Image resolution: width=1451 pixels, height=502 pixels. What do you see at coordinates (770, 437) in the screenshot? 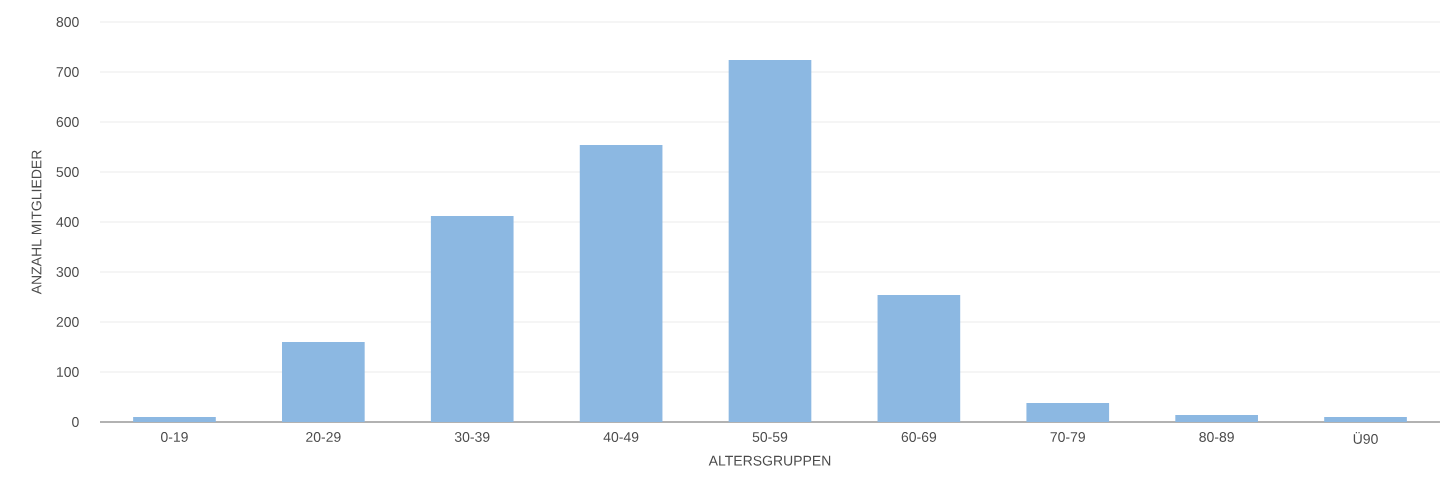
I see `x-tick-label: 50-59` at bounding box center [770, 437].